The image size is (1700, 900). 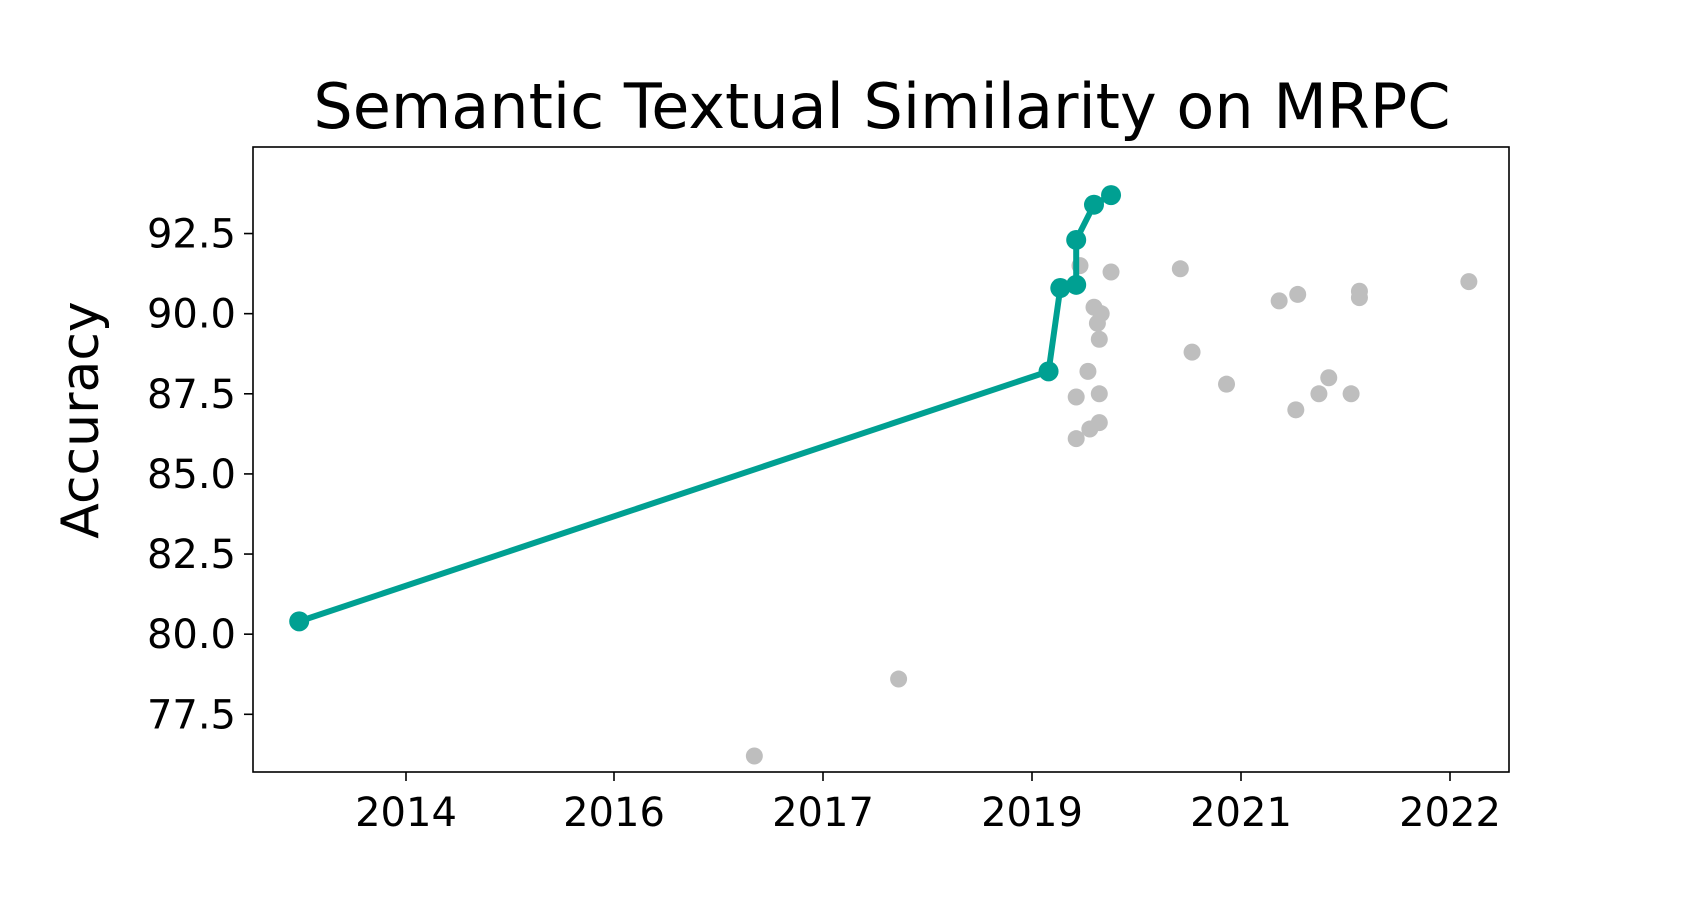 I want to click on x-tick-label: 2022, so click(x=1450, y=813).